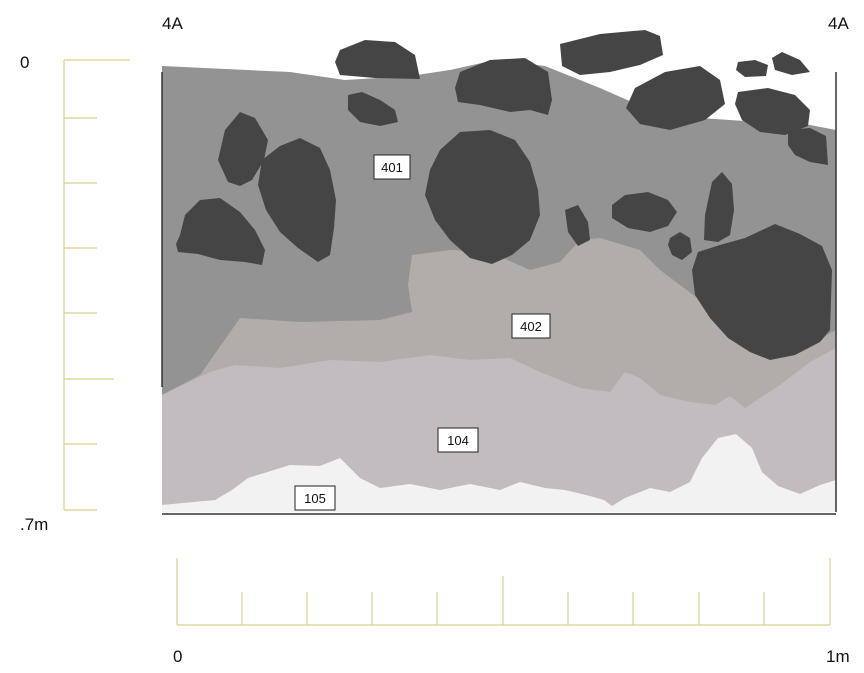  I want to click on svg-text: 401, so click(392, 167).